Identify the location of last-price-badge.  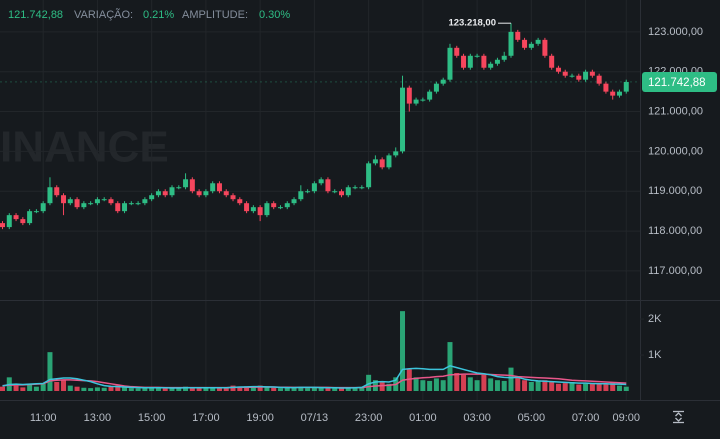
(679, 81).